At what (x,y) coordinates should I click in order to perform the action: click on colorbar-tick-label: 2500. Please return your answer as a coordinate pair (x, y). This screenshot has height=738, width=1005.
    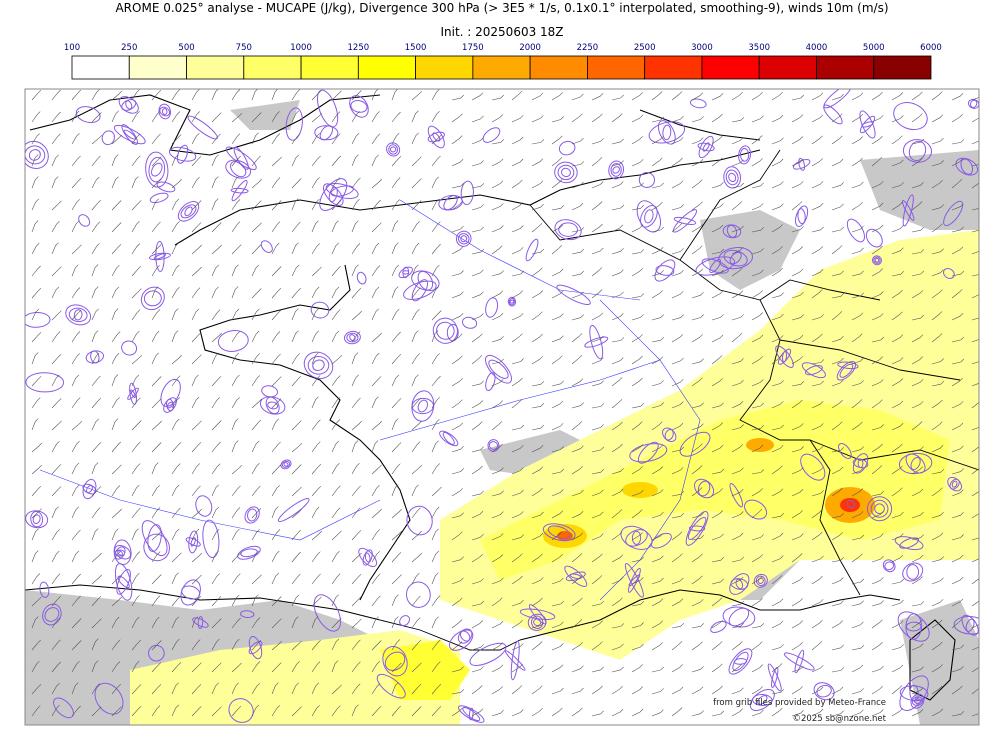
    Looking at the image, I should click on (645, 48).